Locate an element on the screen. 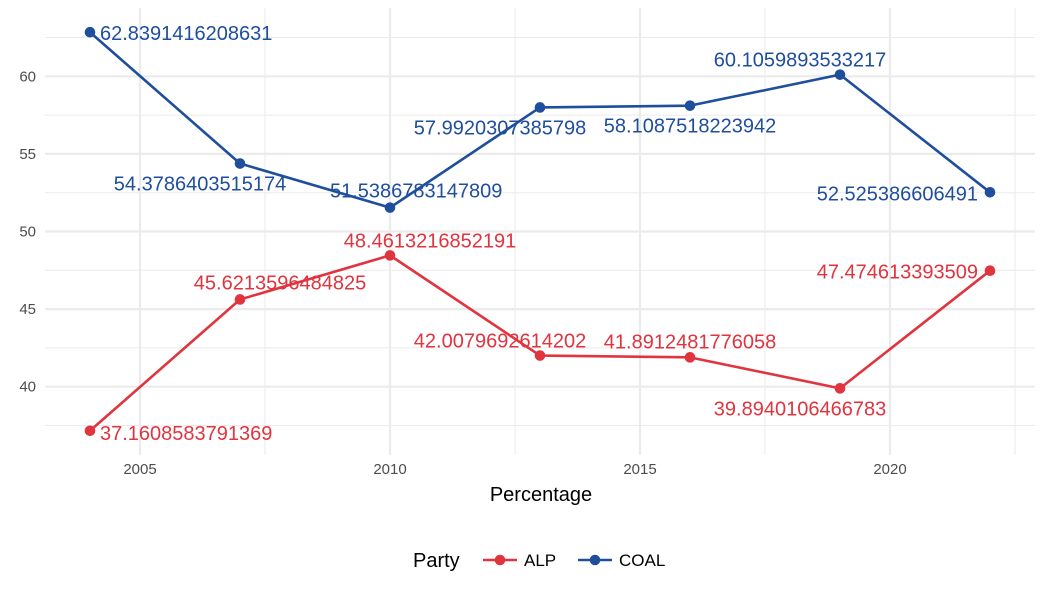  data-label-coal: 60.1059893533217 is located at coordinates (800, 61).